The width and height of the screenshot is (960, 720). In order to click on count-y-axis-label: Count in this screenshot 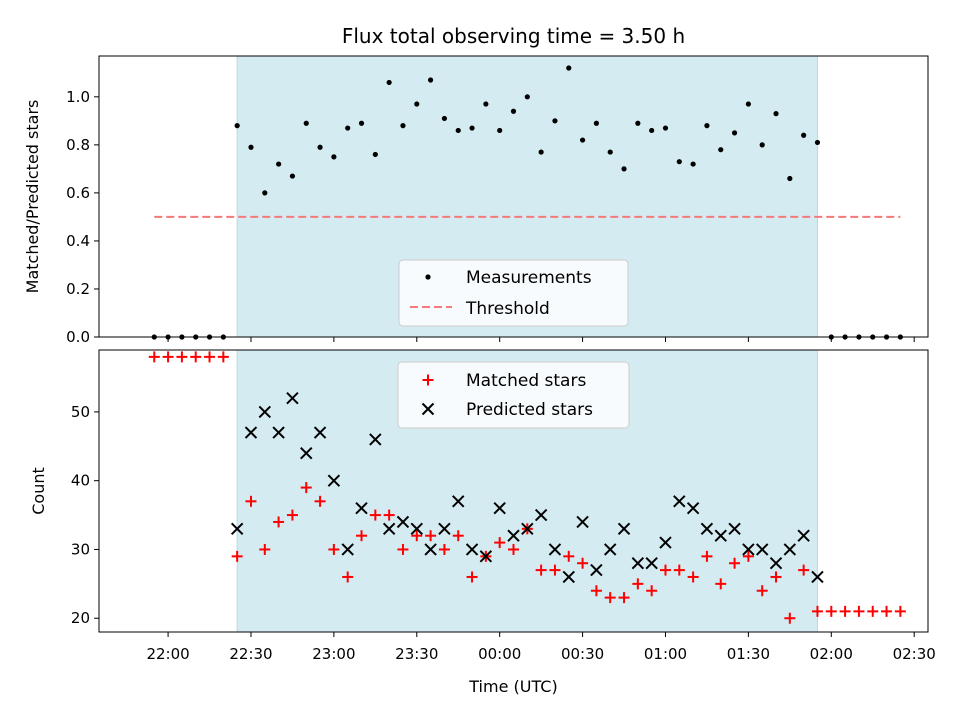, I will do `click(38, 491)`.